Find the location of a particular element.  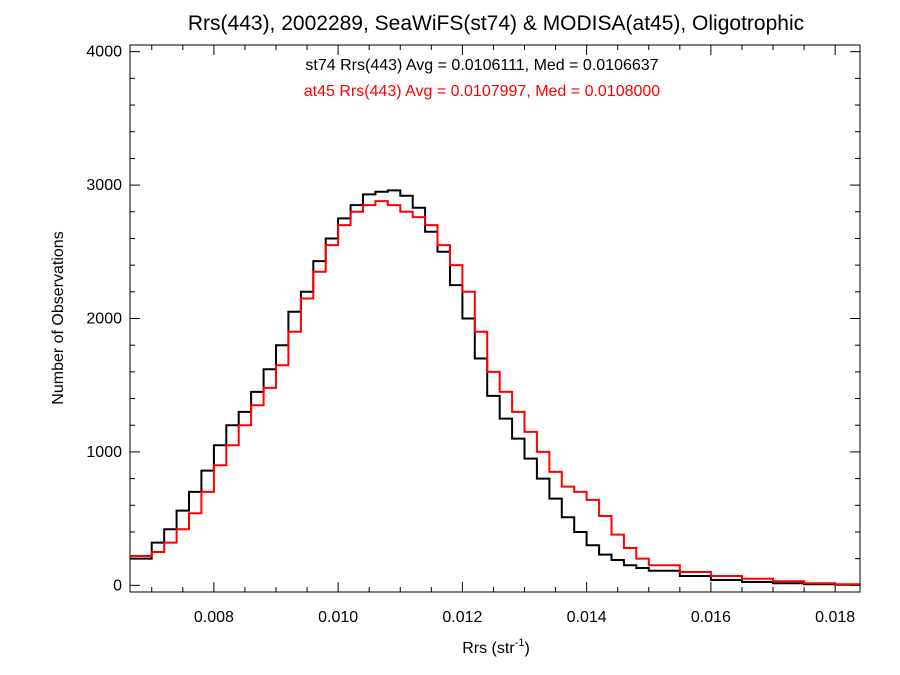

x-tick-label: 0.010 is located at coordinates (338, 617).